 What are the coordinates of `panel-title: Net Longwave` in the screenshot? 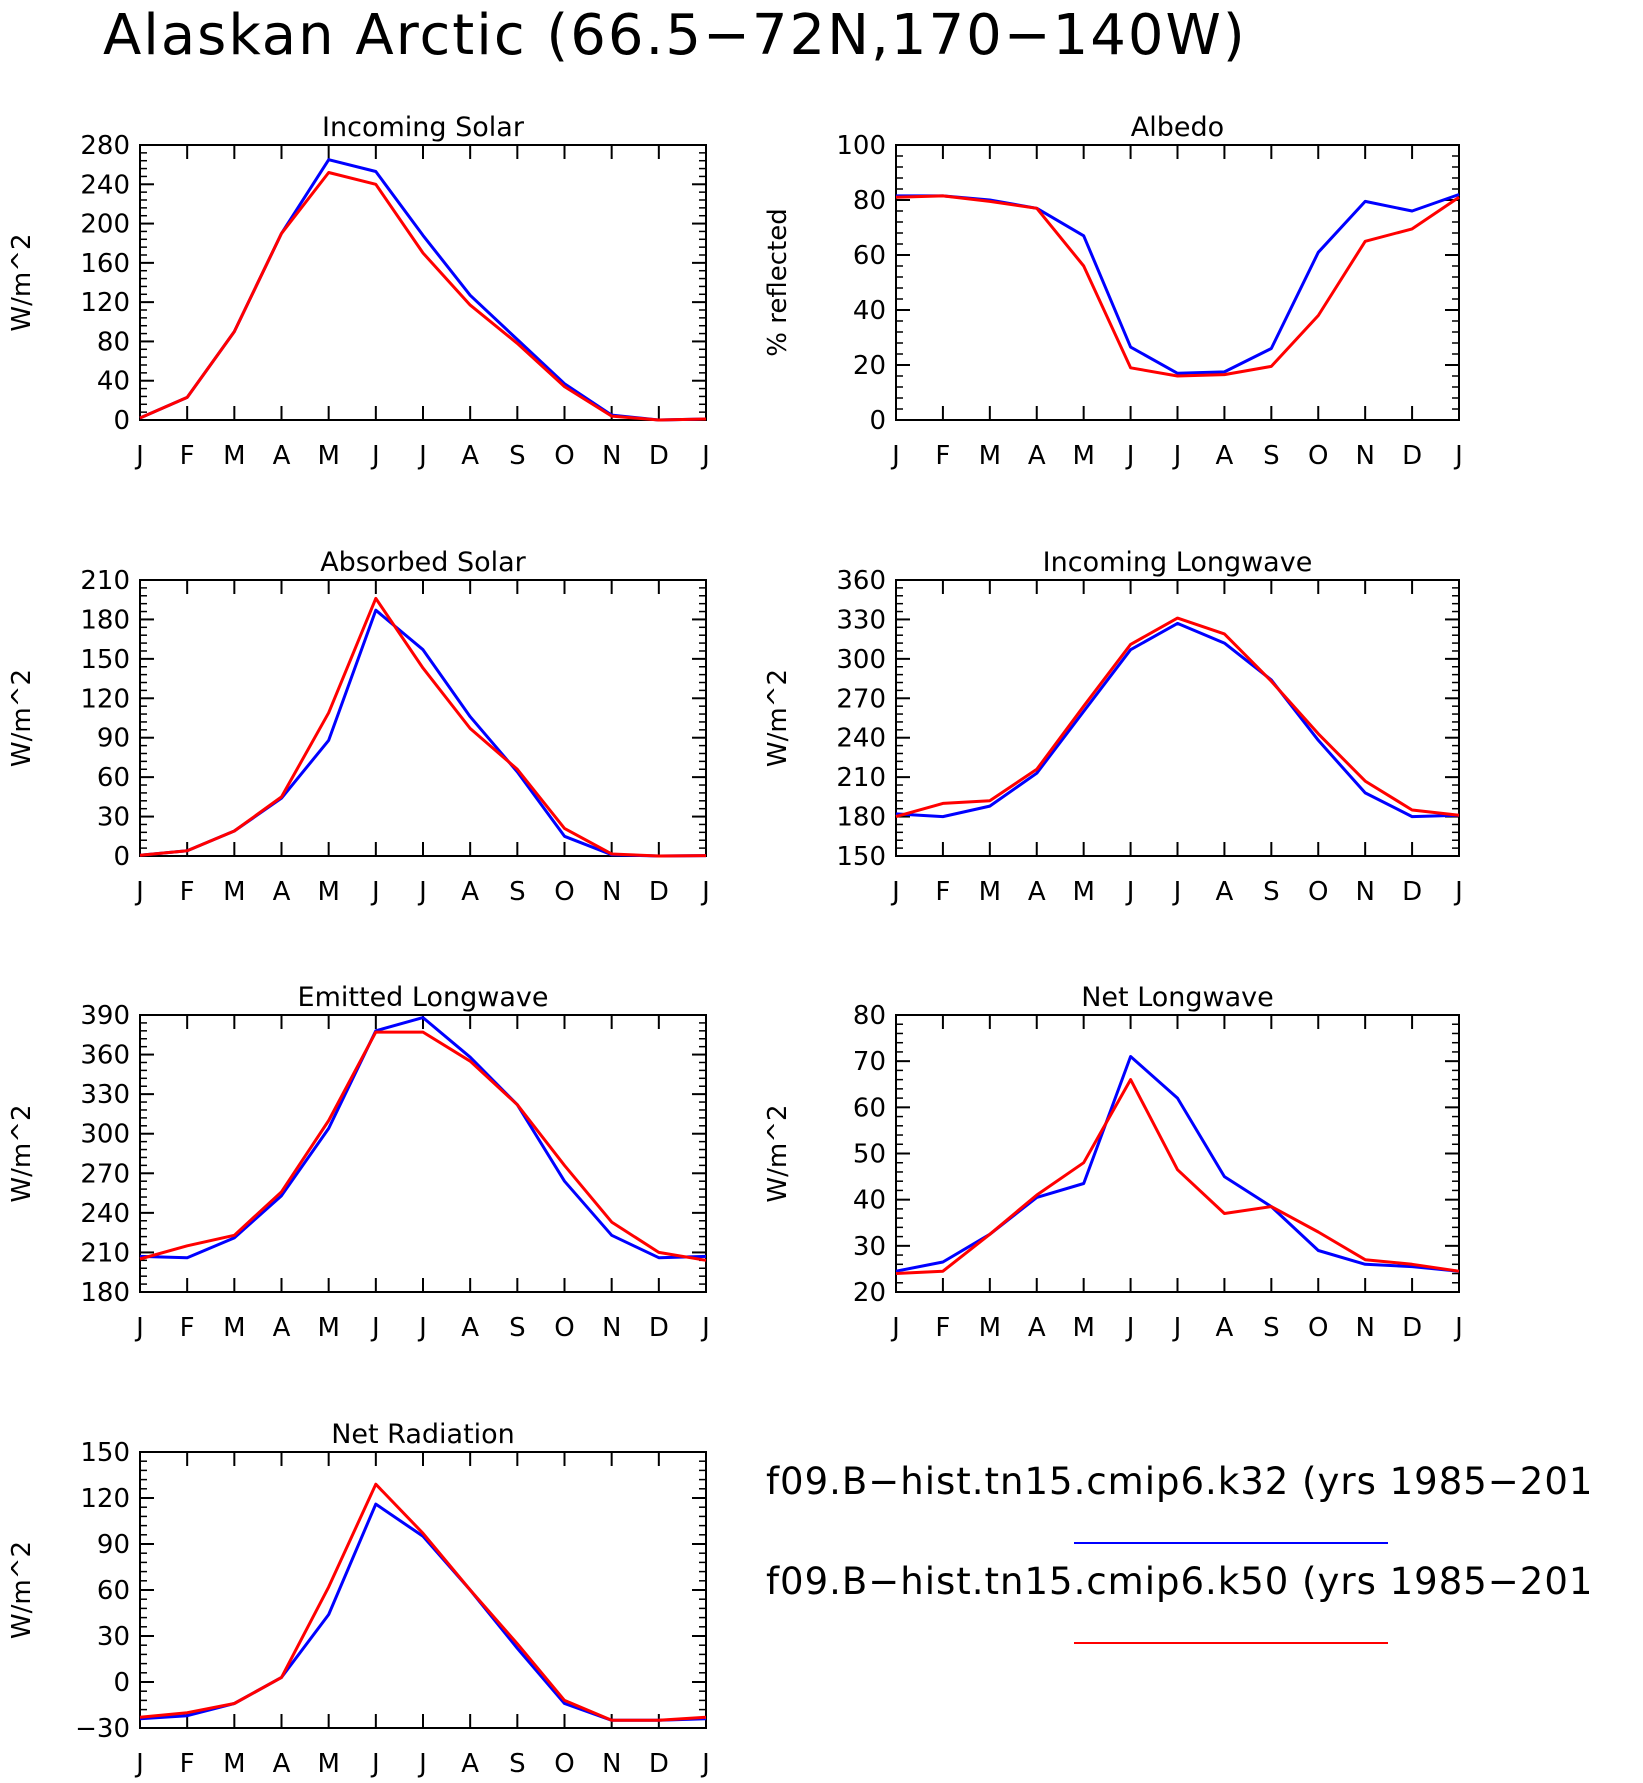 It's located at (1177, 997).